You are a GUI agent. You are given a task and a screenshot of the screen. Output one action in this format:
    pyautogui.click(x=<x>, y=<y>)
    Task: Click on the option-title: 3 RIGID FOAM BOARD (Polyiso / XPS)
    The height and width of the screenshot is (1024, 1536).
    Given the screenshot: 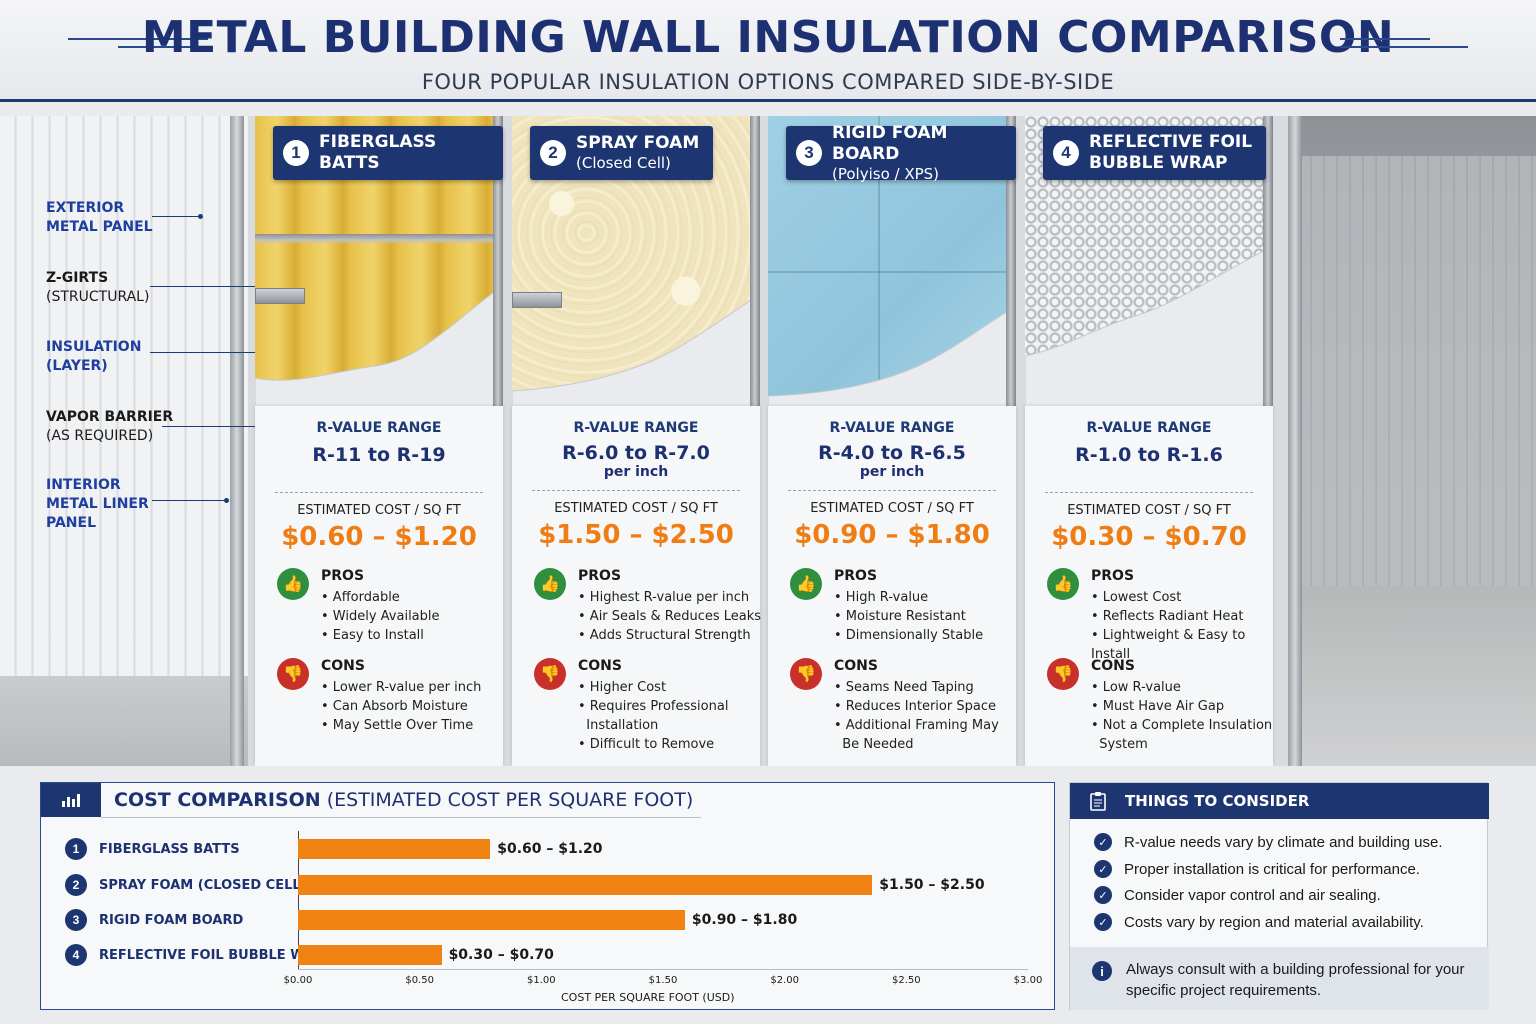 What is the action you would take?
    pyautogui.click(x=901, y=153)
    